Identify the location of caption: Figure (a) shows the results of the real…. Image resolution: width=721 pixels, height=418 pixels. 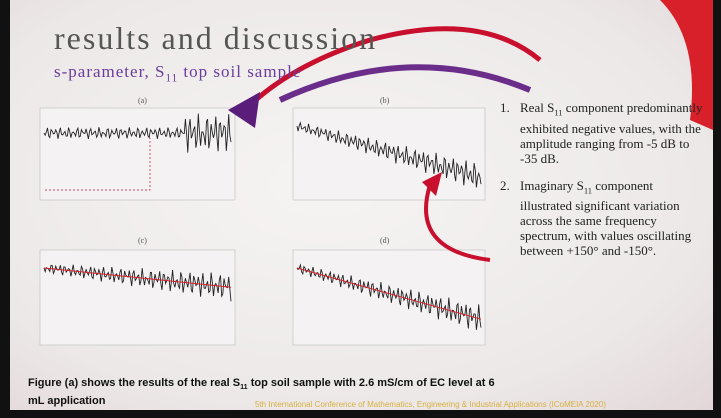
(263, 392).